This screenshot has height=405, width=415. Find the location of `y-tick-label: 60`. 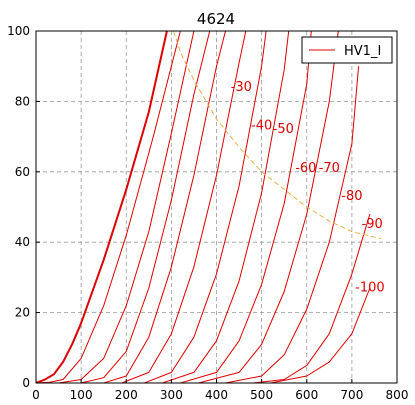

y-tick-label: 60 is located at coordinates (22, 172).